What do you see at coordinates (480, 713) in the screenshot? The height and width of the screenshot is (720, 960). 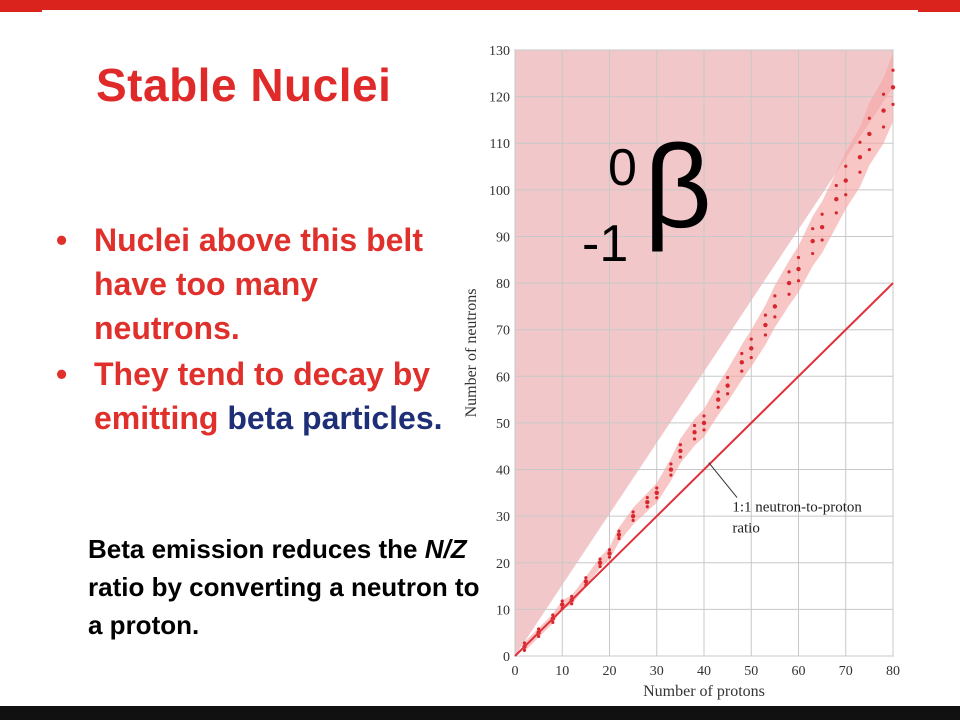 I see `bottom-bar` at bounding box center [480, 713].